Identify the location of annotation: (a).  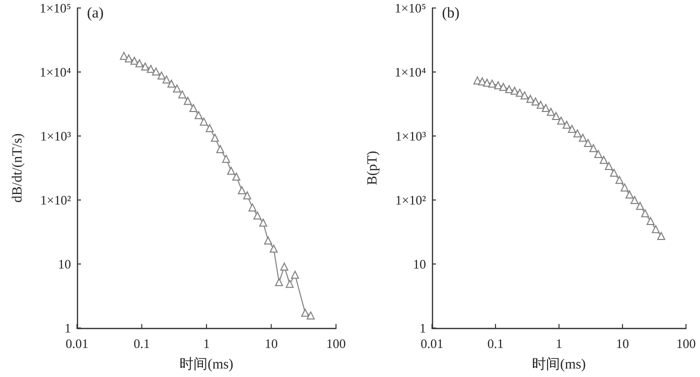
(95, 14).